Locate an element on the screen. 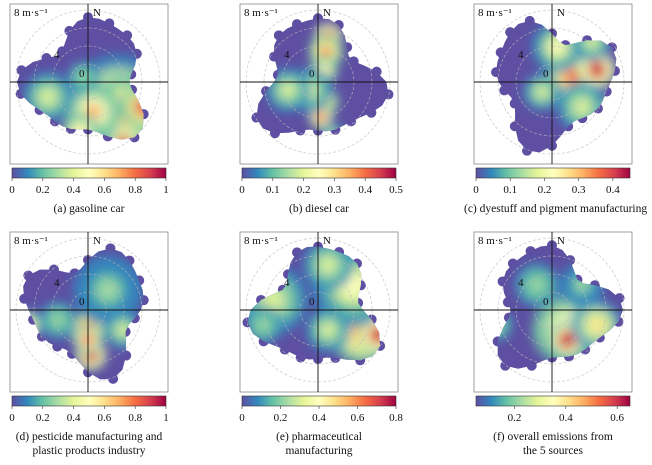 This screenshot has width=652, height=465. caption-line: (b) diesel car is located at coordinates (319, 209).